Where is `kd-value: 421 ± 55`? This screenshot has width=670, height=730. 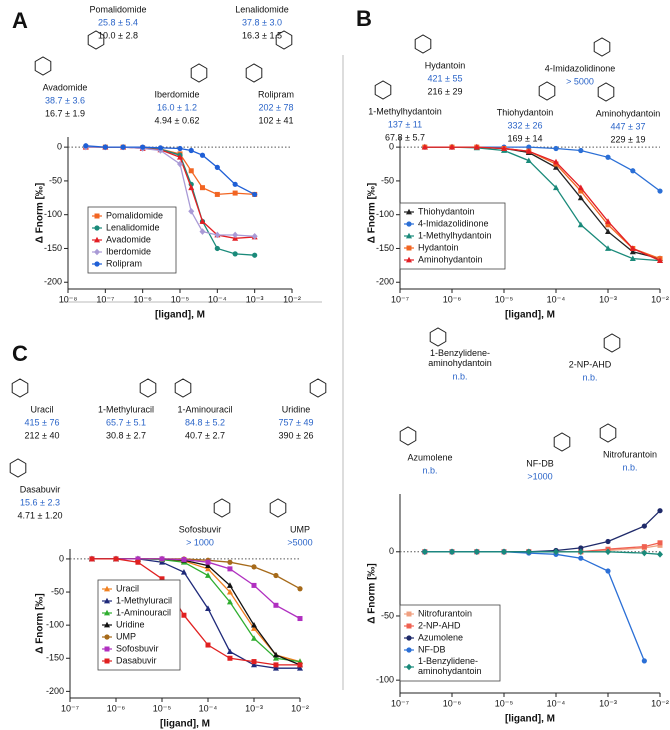
kd-value: 421 ± 55 is located at coordinates (445, 78).